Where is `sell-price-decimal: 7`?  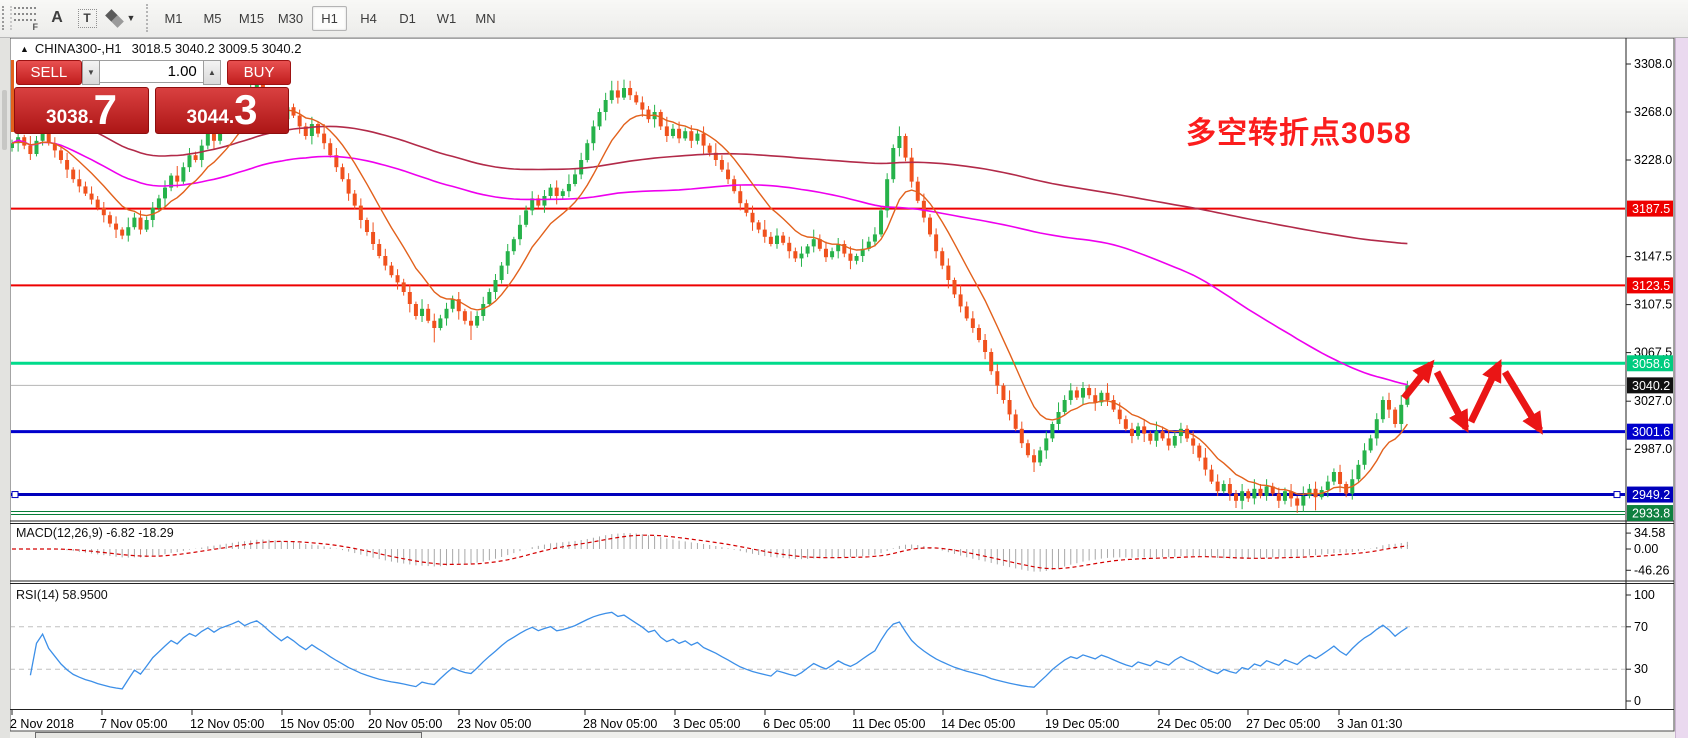
sell-price-decimal: 7 is located at coordinates (105, 109).